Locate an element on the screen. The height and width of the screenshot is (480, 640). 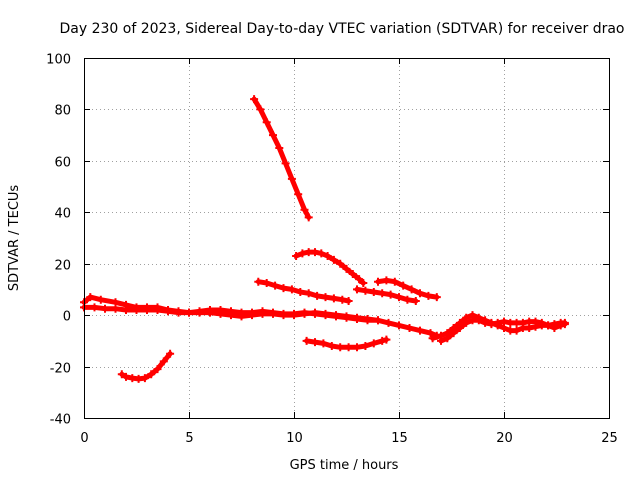
y-tick-label: 60 is located at coordinates (62, 163).